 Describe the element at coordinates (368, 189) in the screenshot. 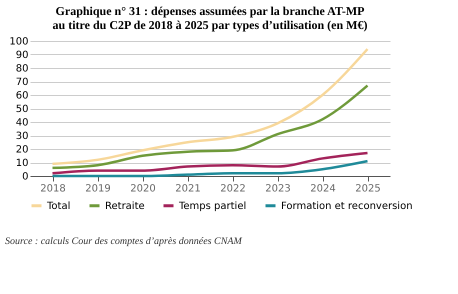

I see `x-tick-label: 2025` at that location.